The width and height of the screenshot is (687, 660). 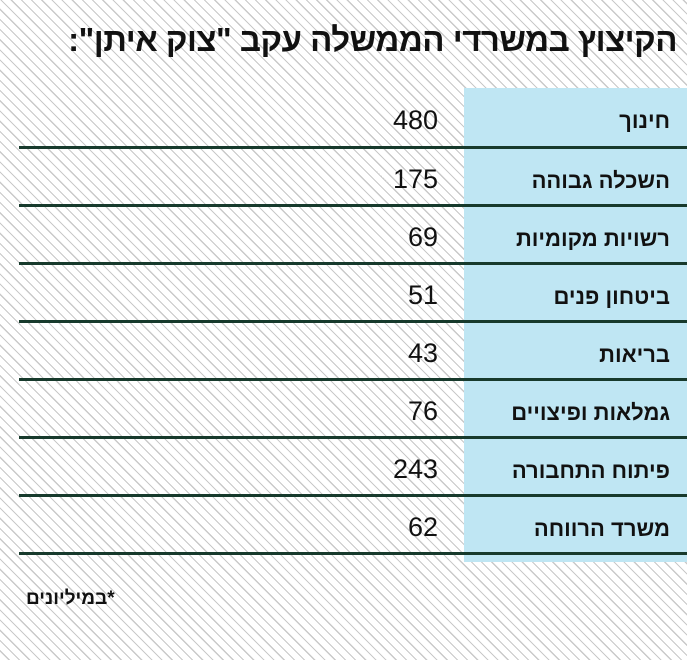 What do you see at coordinates (600, 180) in the screenshot?
I see `row-label: השכלה גבוהה` at bounding box center [600, 180].